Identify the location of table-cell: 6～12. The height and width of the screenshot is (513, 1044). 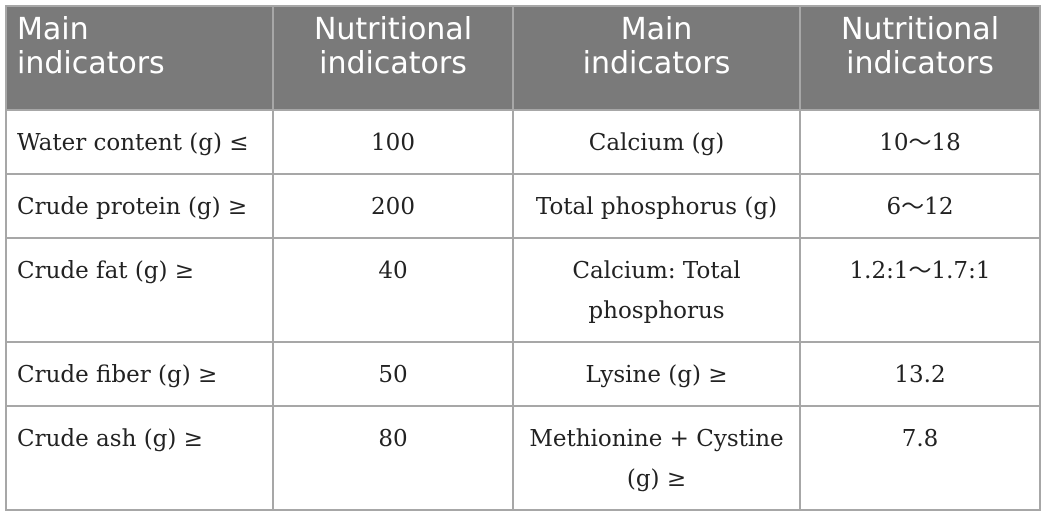
(920, 206).